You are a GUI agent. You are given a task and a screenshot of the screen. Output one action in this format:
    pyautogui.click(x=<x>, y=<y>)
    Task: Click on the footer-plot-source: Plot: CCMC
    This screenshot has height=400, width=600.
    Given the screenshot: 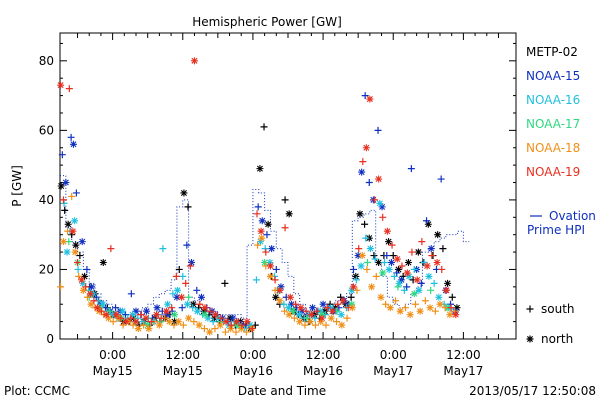 What is the action you would take?
    pyautogui.click(x=37, y=391)
    